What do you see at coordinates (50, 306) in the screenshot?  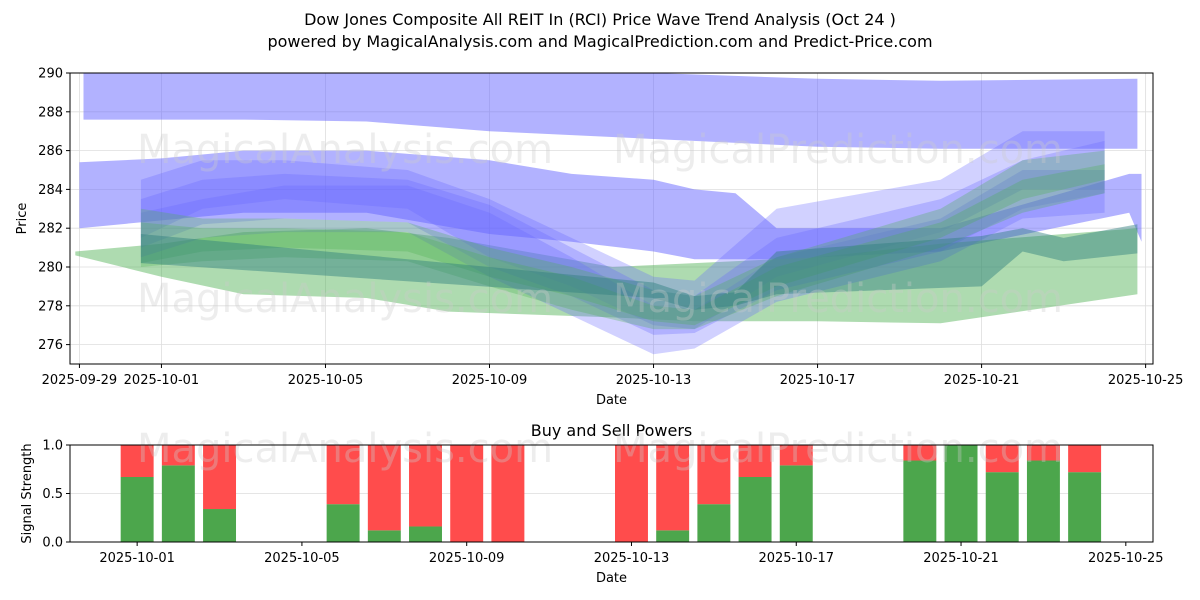 I see `price-y-tick-label: 278` at bounding box center [50, 306].